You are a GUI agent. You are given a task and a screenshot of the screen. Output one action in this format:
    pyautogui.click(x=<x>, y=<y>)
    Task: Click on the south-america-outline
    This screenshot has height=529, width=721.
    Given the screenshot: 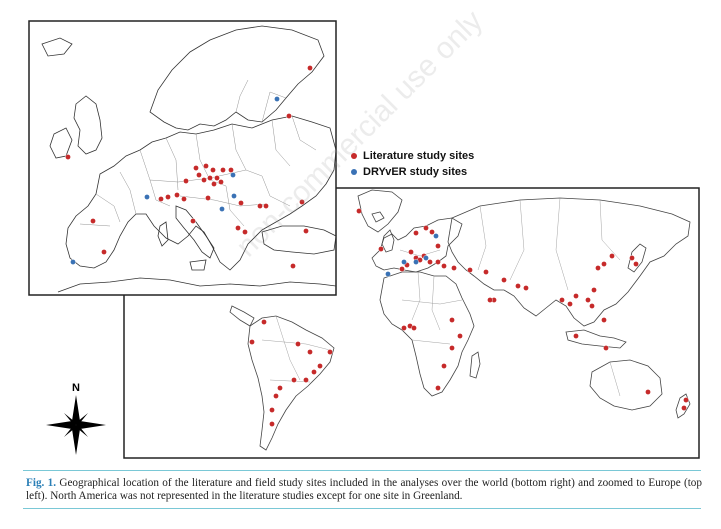 What is the action you would take?
    pyautogui.click(x=291, y=383)
    